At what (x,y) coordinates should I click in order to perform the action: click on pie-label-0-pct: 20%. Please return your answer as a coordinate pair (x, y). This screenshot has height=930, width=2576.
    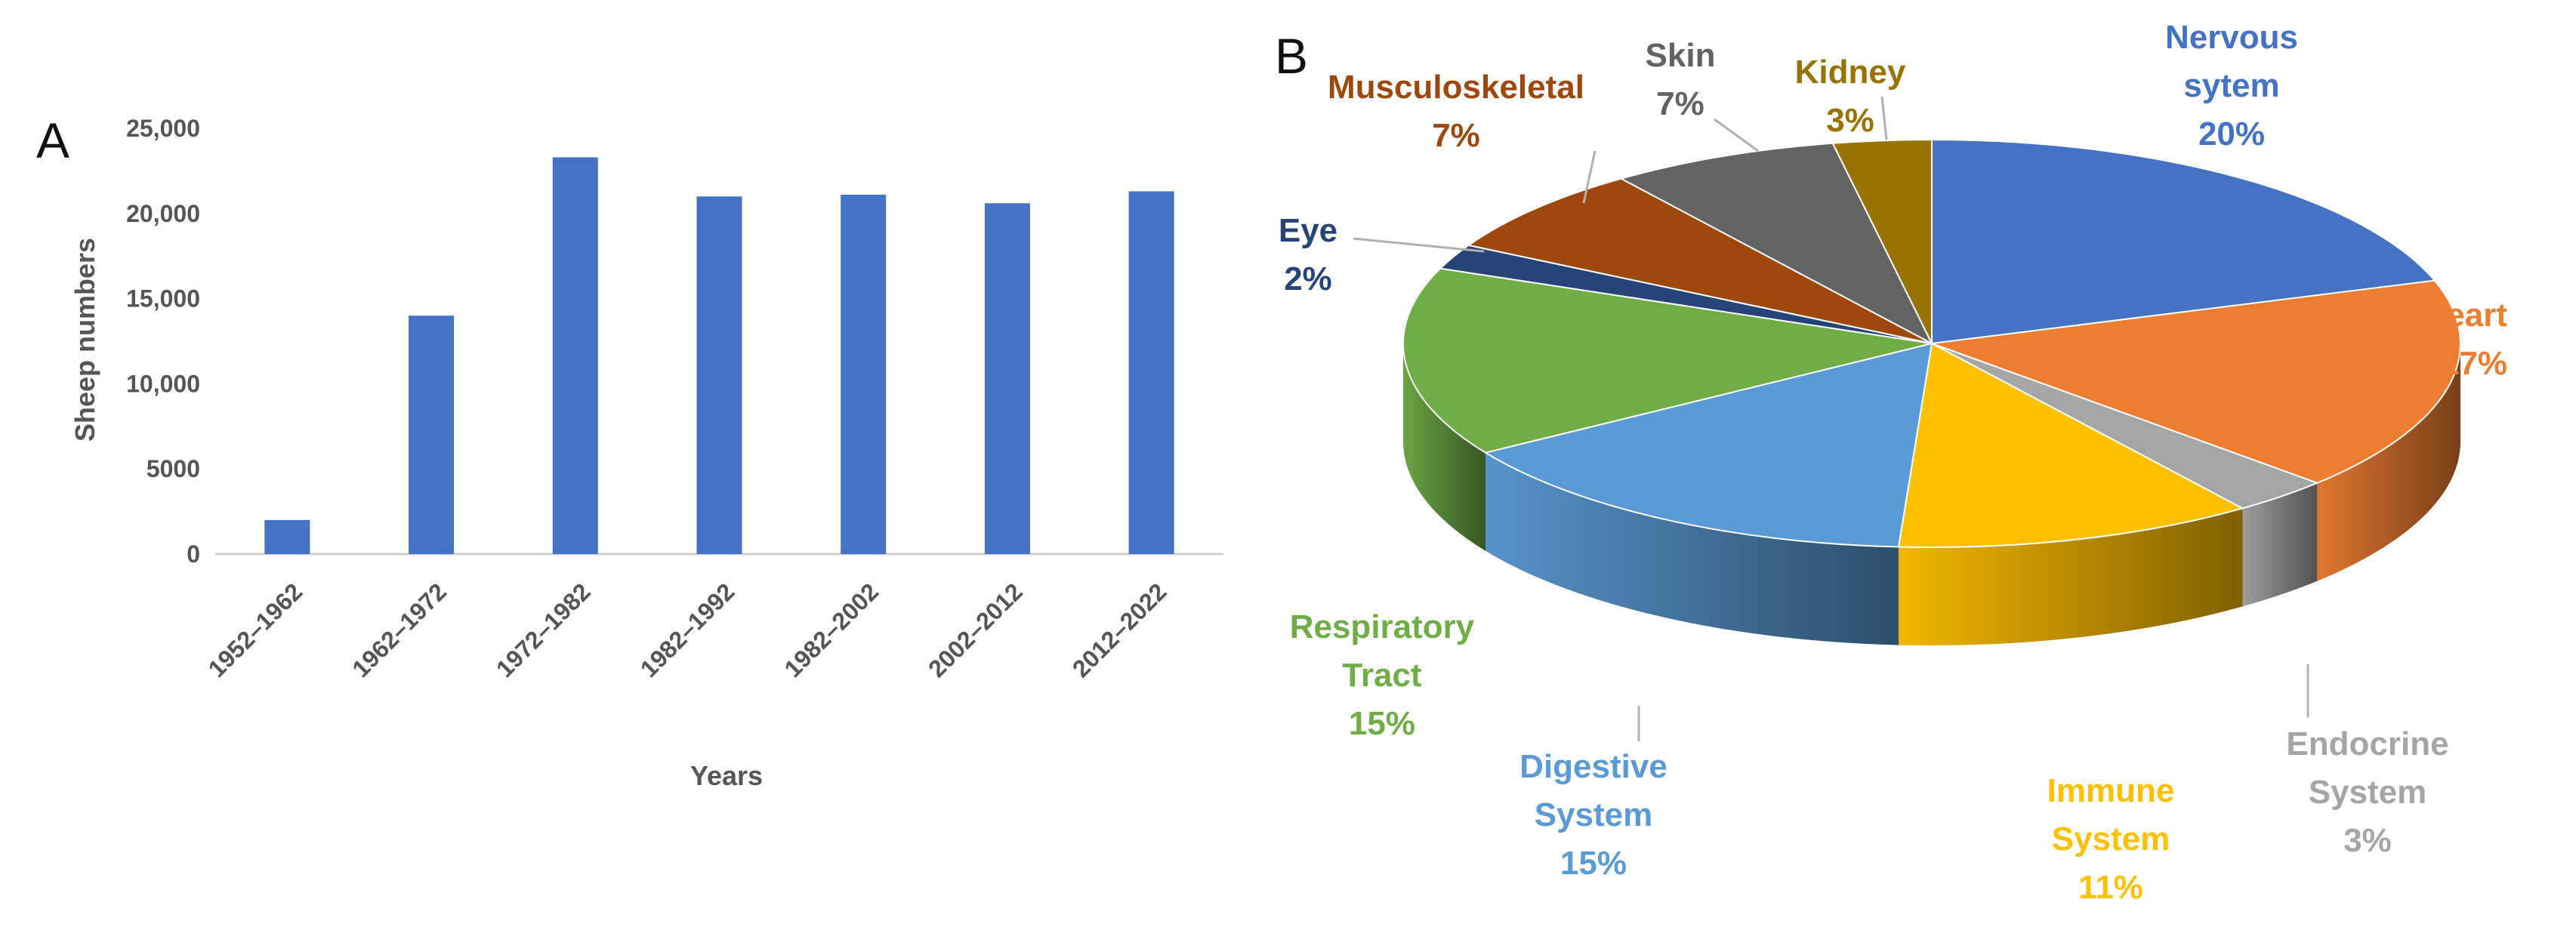
    Looking at the image, I should click on (2231, 133).